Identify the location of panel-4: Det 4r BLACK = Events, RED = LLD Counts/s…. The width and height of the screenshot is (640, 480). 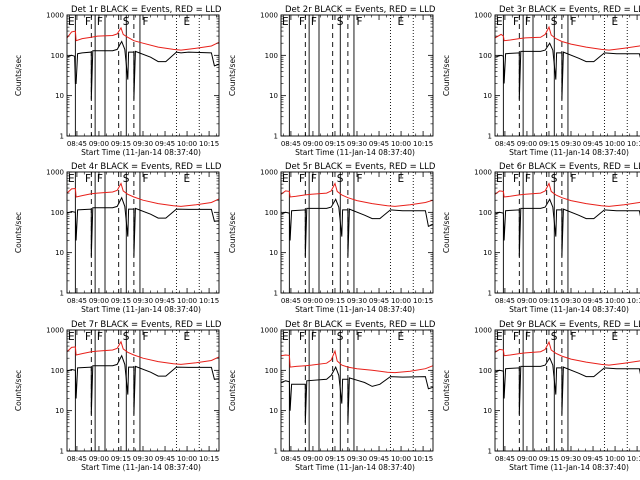
(118, 238).